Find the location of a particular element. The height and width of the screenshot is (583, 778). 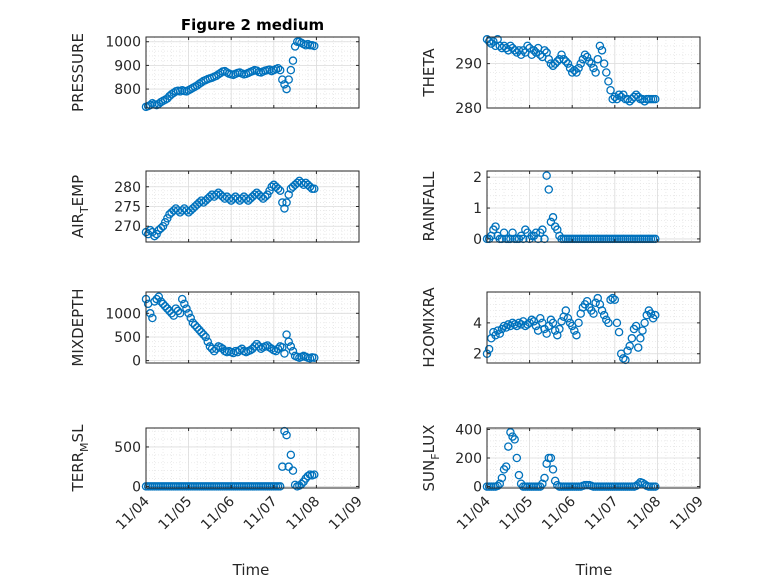

y-tick-label: 290 is located at coordinates (468, 65).